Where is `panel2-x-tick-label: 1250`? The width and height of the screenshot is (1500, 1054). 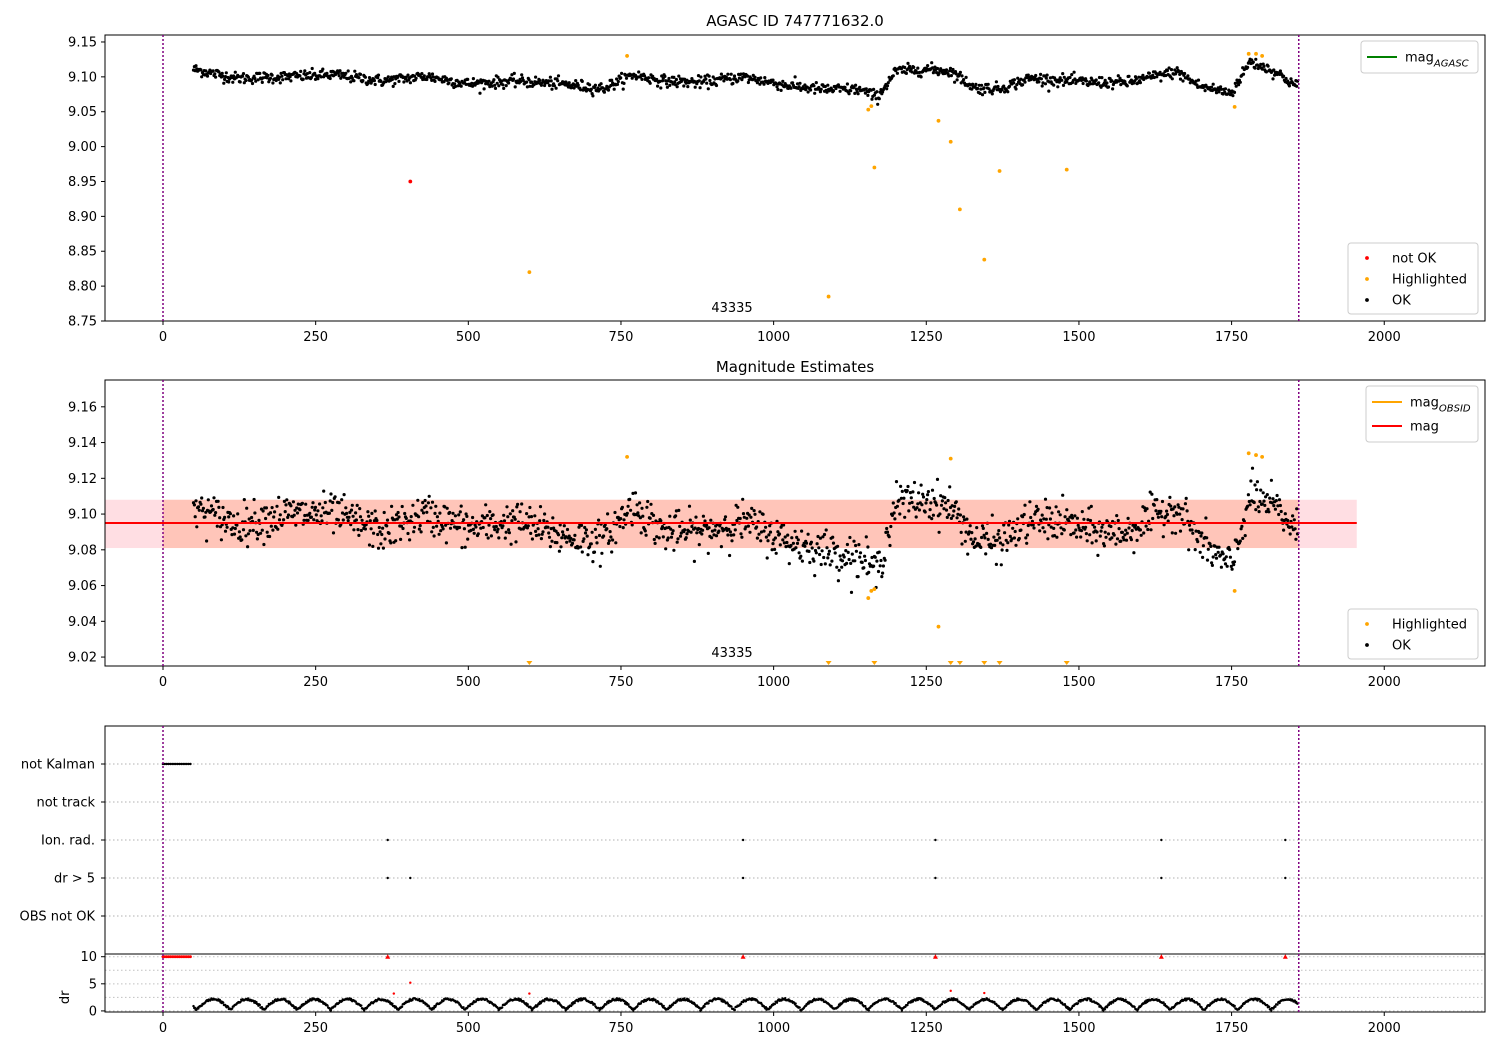
panel2-x-tick-label: 1250 is located at coordinates (926, 682).